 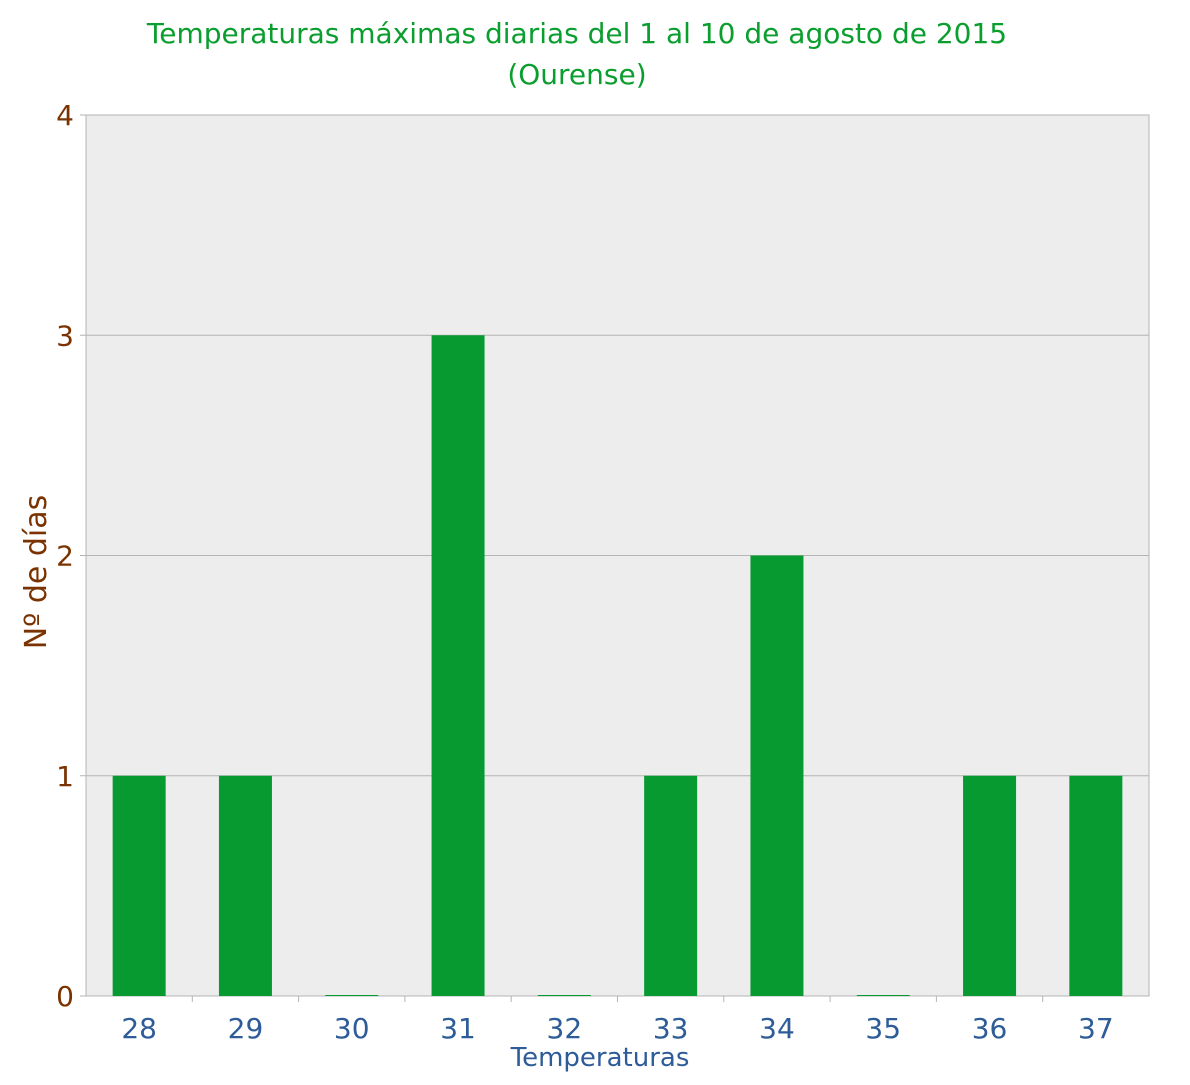 I want to click on y-tick-label: 3, so click(x=65, y=335).